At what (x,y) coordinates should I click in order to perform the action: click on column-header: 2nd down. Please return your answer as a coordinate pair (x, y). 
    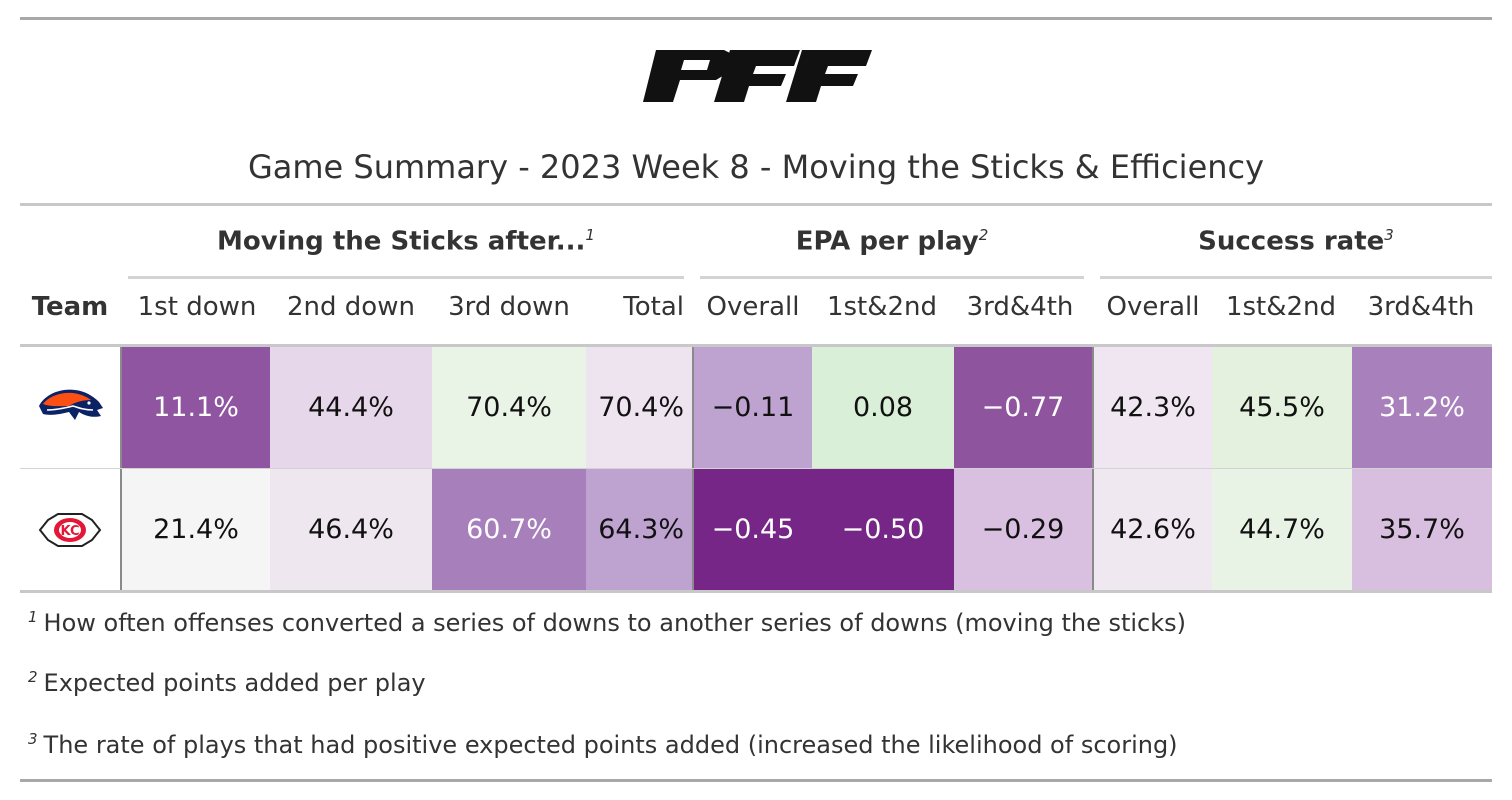
    Looking at the image, I should click on (351, 307).